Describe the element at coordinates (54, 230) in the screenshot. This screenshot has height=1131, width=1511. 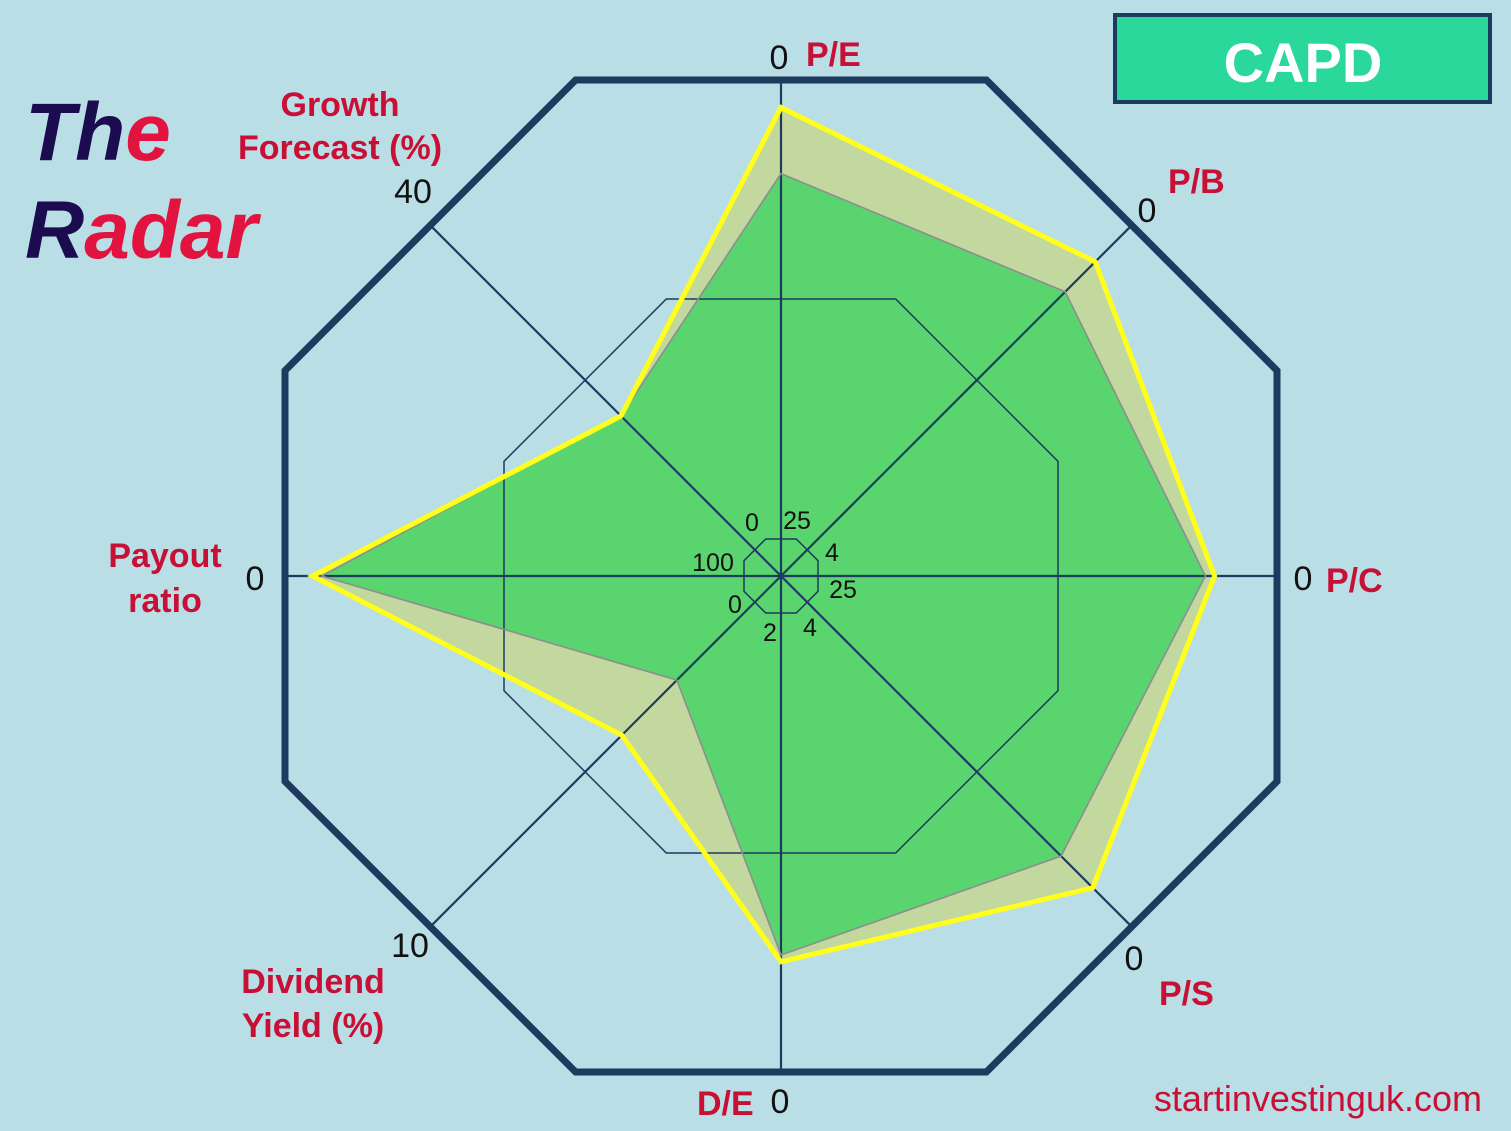
I see `title-line-2-dark-part: R` at that location.